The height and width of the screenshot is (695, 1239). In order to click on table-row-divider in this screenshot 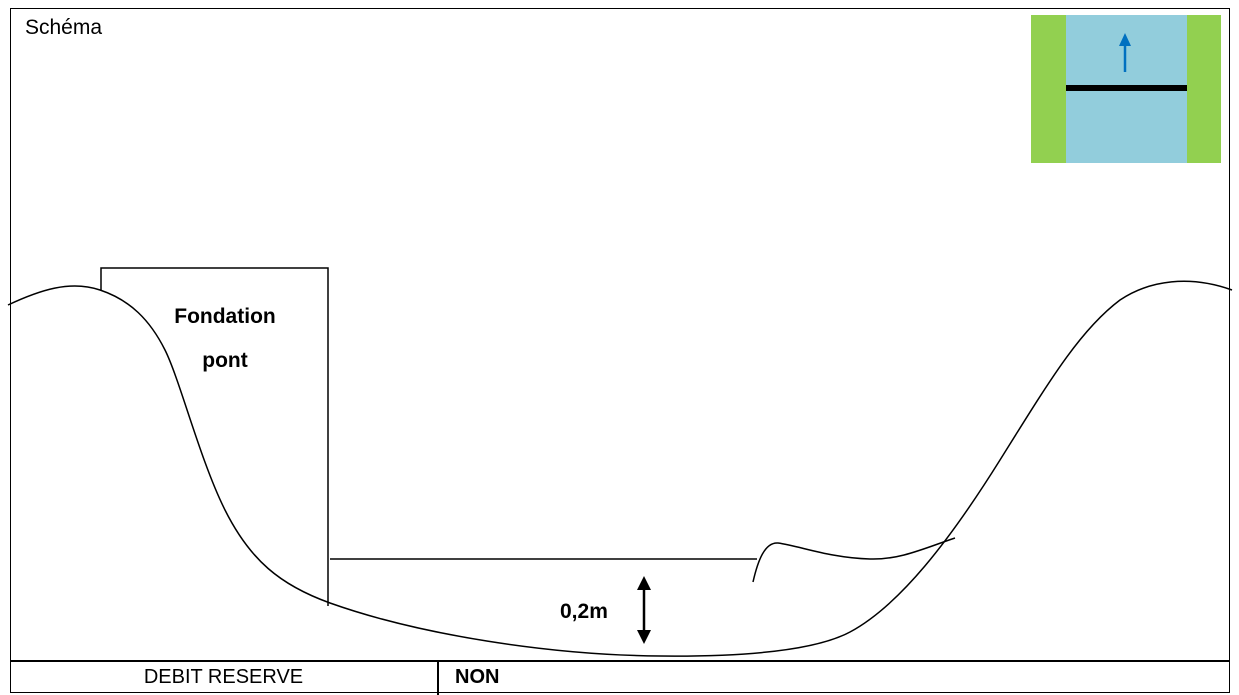, I will do `click(620, 661)`.